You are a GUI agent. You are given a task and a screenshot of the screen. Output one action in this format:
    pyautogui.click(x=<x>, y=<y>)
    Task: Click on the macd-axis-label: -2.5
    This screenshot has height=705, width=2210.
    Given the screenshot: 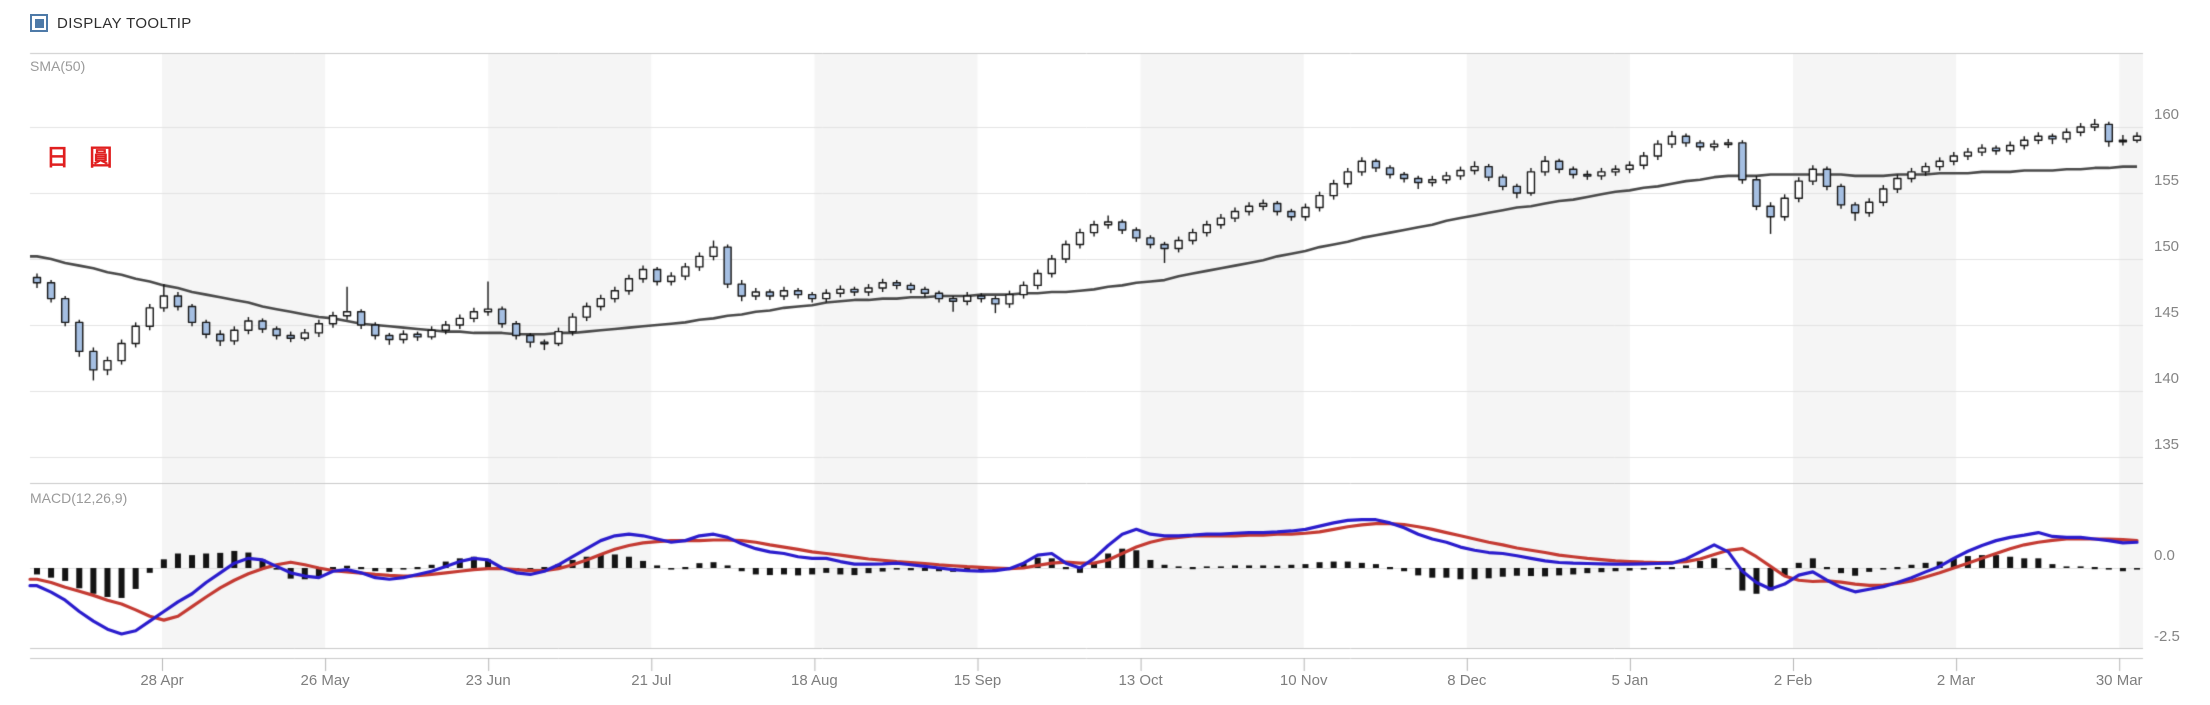 What is the action you would take?
    pyautogui.click(x=2167, y=636)
    